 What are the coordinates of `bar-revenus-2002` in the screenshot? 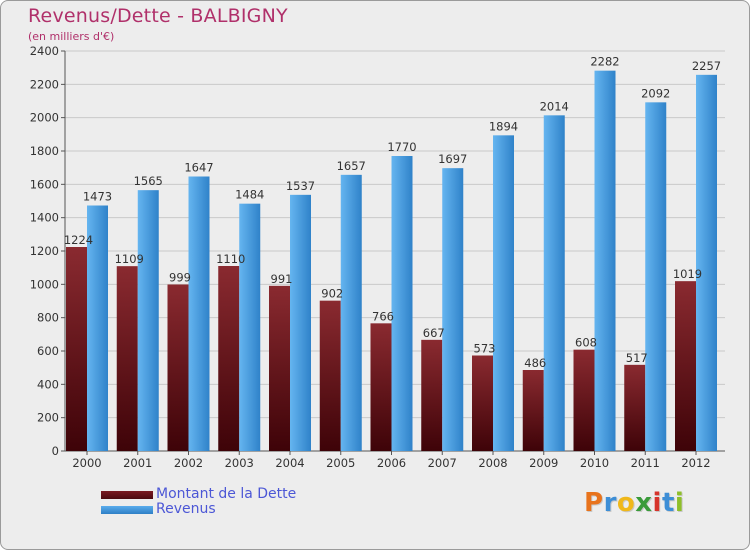 It's located at (199, 313).